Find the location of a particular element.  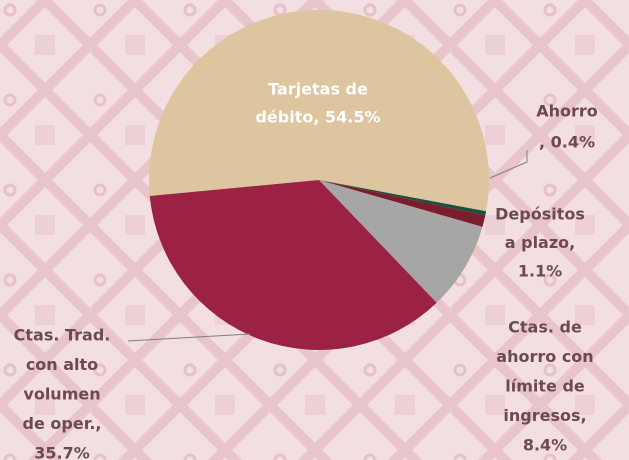

data-label: ingresos, is located at coordinates (544, 415).